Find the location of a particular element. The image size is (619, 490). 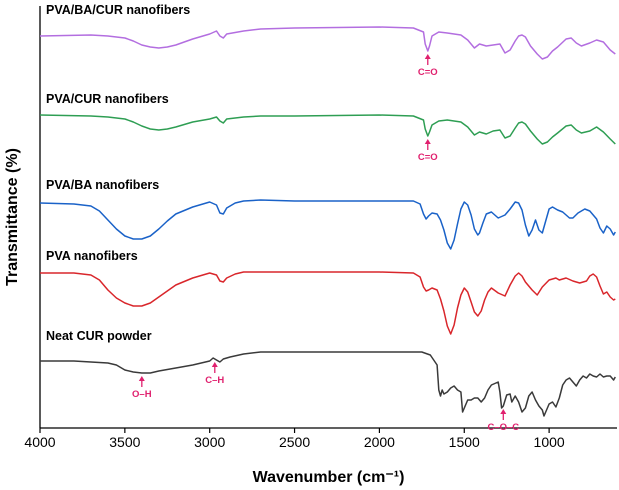

annotation-label: C–O–C is located at coordinates (503, 427).